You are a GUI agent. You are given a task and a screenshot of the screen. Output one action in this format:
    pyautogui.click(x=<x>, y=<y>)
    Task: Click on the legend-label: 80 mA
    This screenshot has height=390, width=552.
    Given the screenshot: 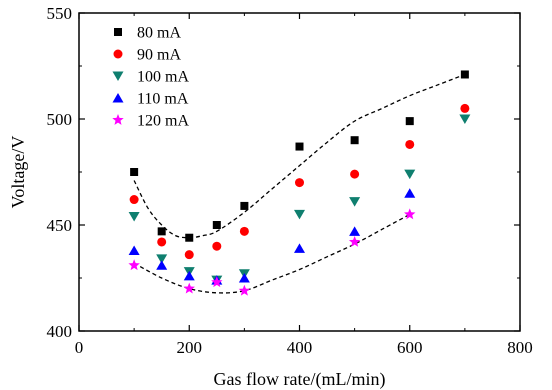 What is the action you would take?
    pyautogui.click(x=159, y=33)
    